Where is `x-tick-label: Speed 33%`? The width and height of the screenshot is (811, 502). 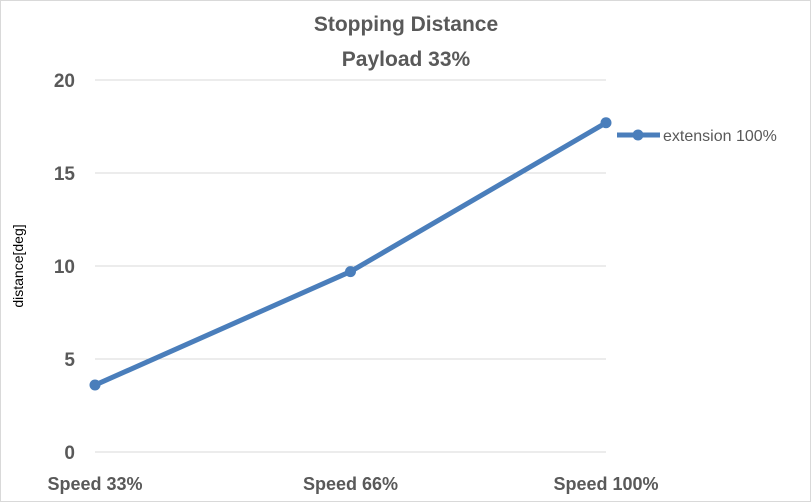
x-tick-label: Speed 33% is located at coordinates (94, 484).